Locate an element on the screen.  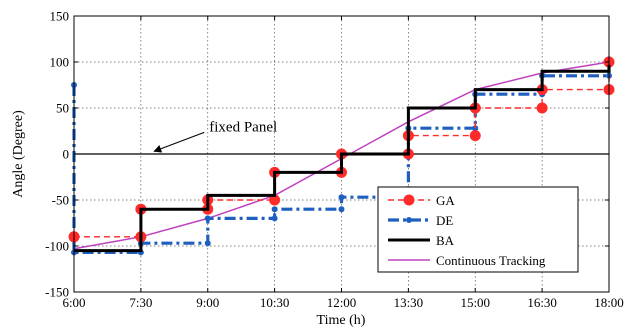
y-axis-label: Angle (Degree) is located at coordinates (18, 154).